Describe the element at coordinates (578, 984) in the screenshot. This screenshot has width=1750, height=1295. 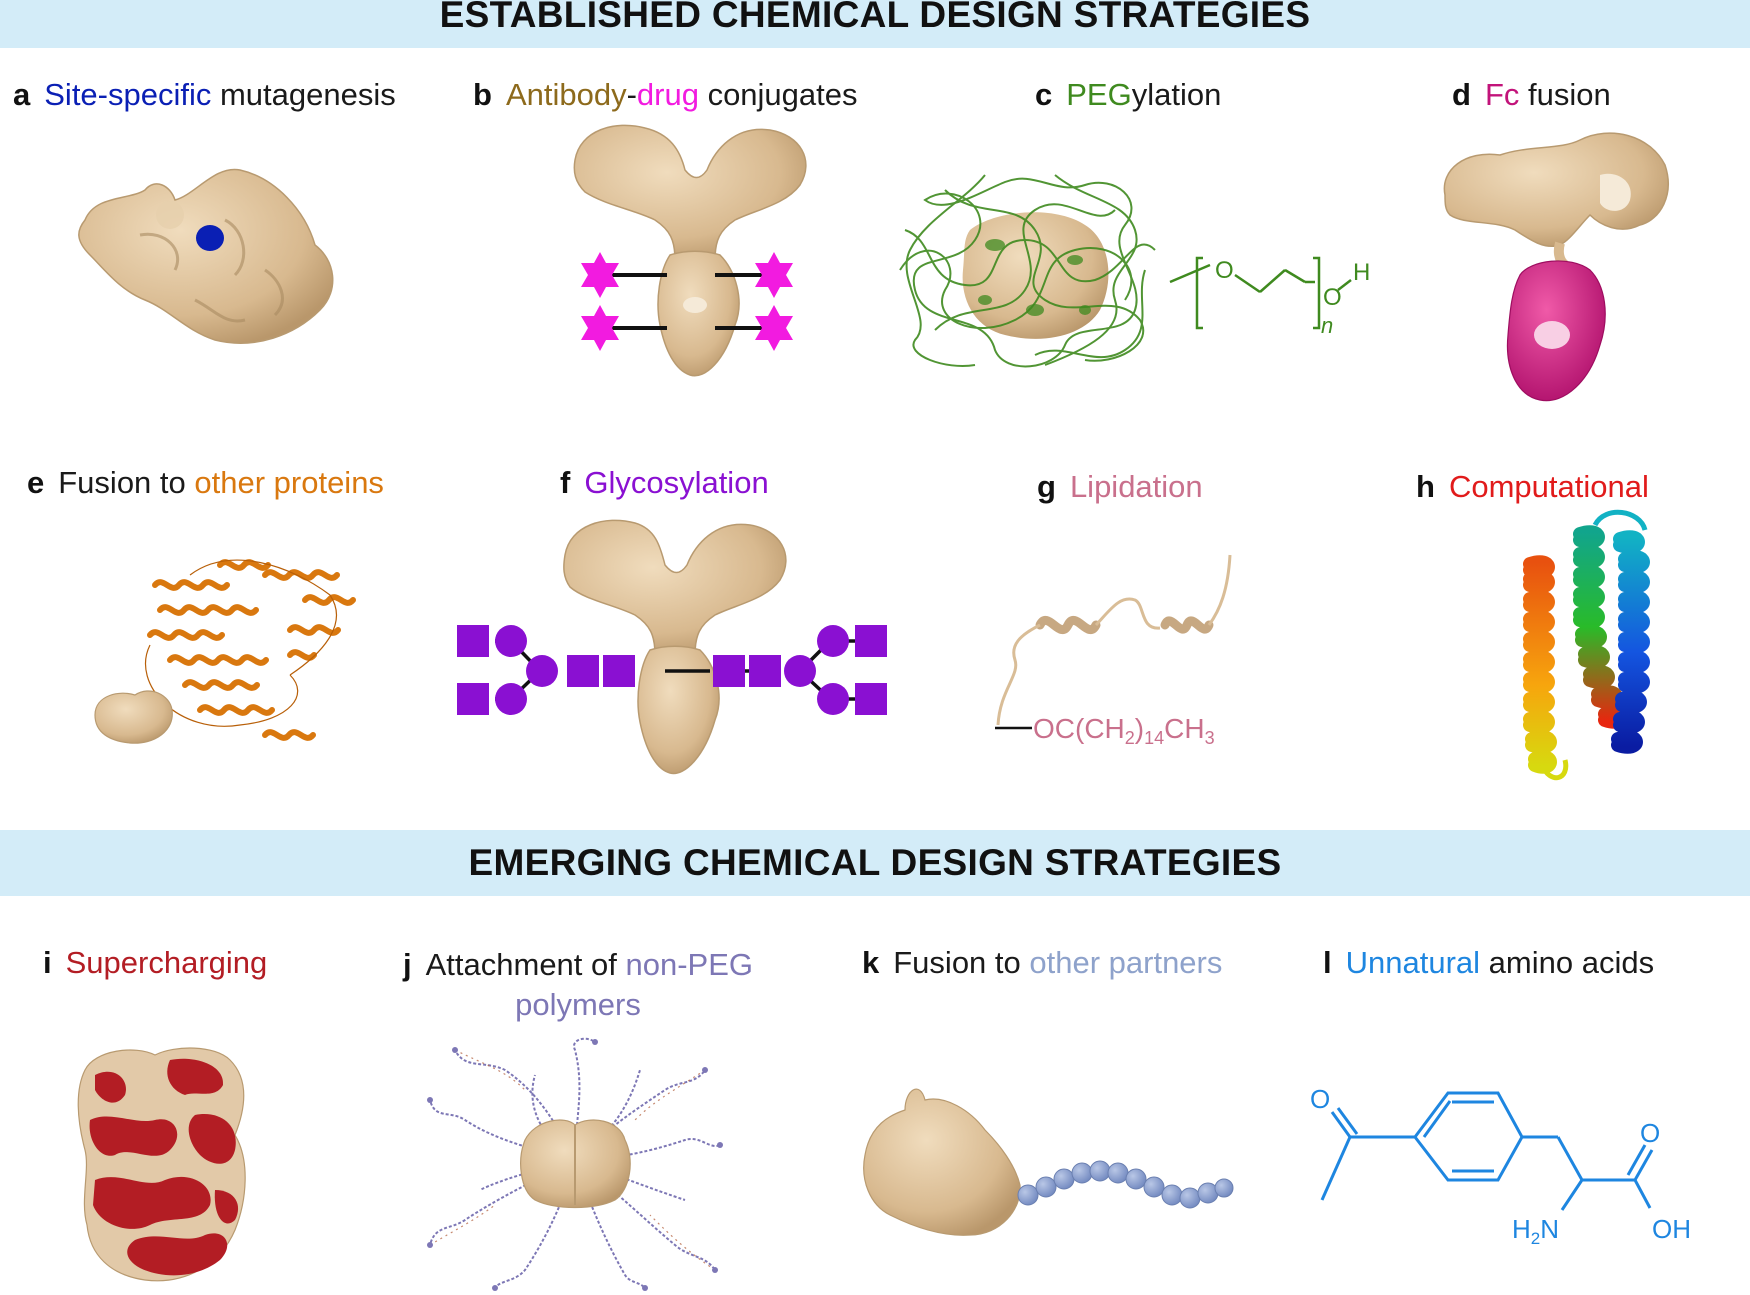
I see `panel-j-title: j Attachment of non-PEG polymers` at that location.